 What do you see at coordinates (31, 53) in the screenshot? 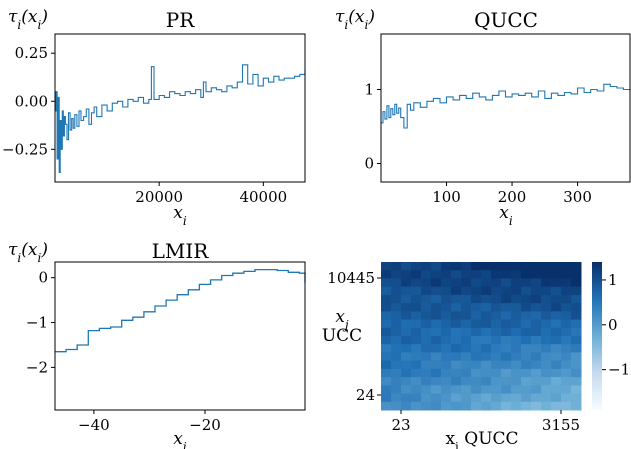
I see `y-tick-label: 0.25` at bounding box center [31, 53].